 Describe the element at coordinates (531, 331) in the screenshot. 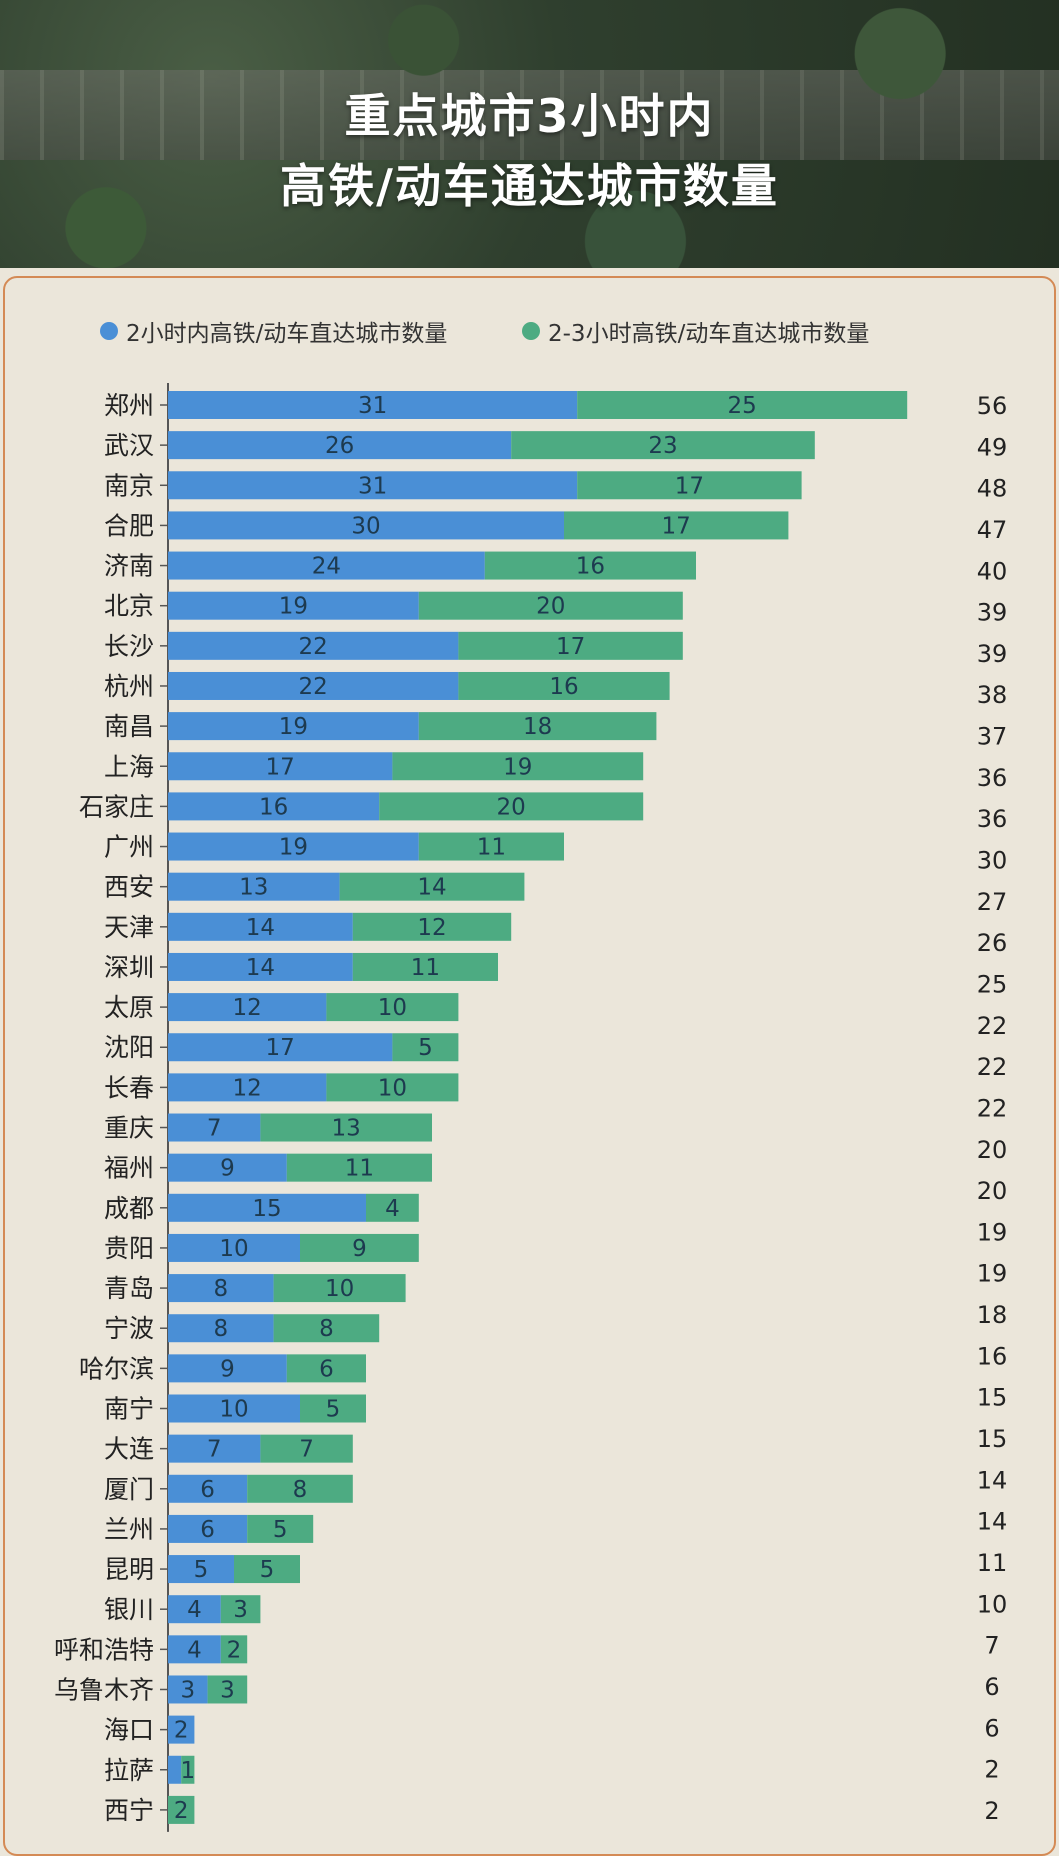

I see `legend-dot-green` at that location.